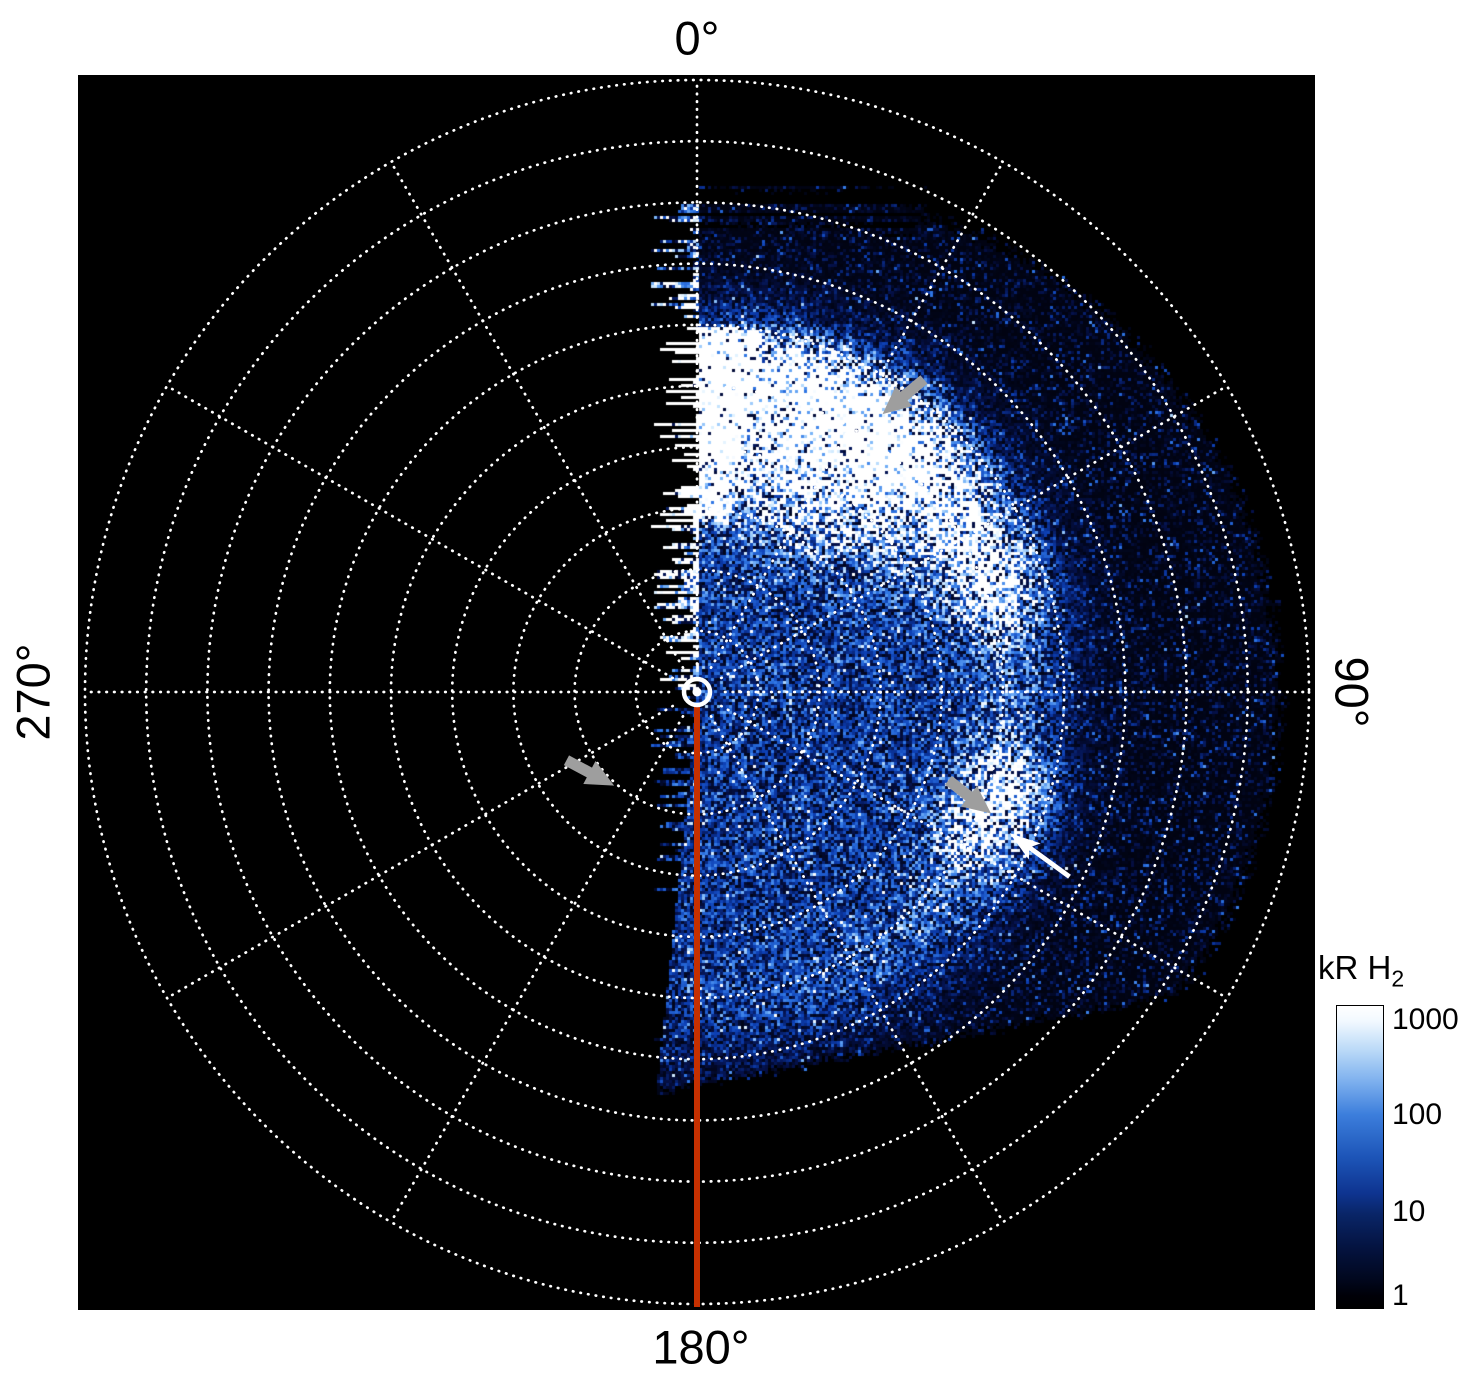 The image size is (1481, 1384). What do you see at coordinates (1360, 1157) in the screenshot?
I see `colorbar-gradient` at bounding box center [1360, 1157].